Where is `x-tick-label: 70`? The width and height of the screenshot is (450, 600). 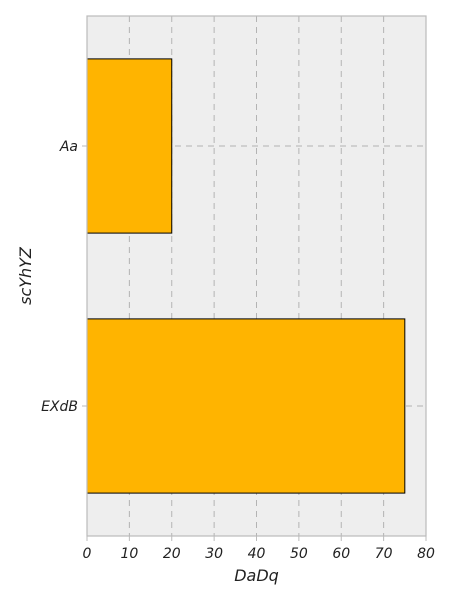 x-tick-label: 70 is located at coordinates (384, 554).